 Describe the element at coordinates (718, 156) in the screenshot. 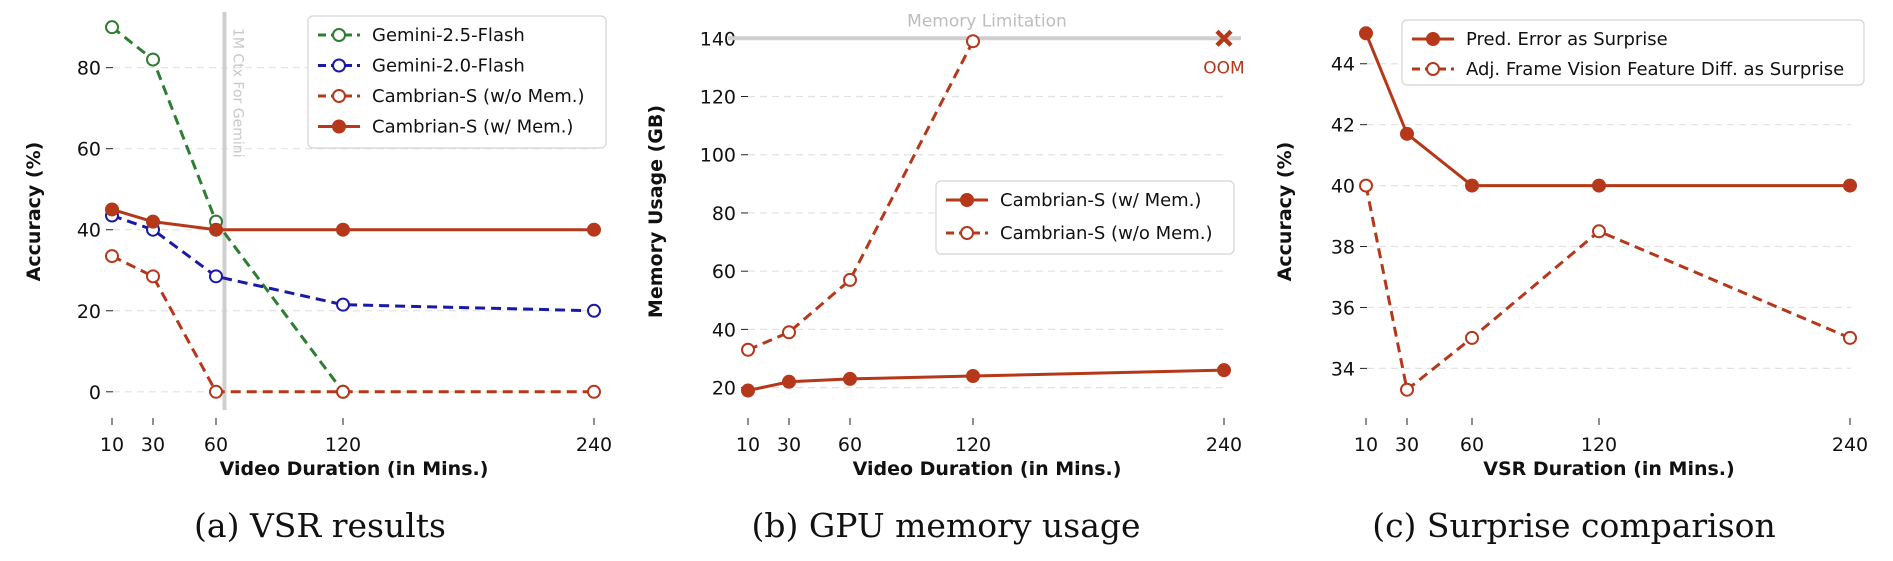

I see `y-tick-label: 100` at that location.